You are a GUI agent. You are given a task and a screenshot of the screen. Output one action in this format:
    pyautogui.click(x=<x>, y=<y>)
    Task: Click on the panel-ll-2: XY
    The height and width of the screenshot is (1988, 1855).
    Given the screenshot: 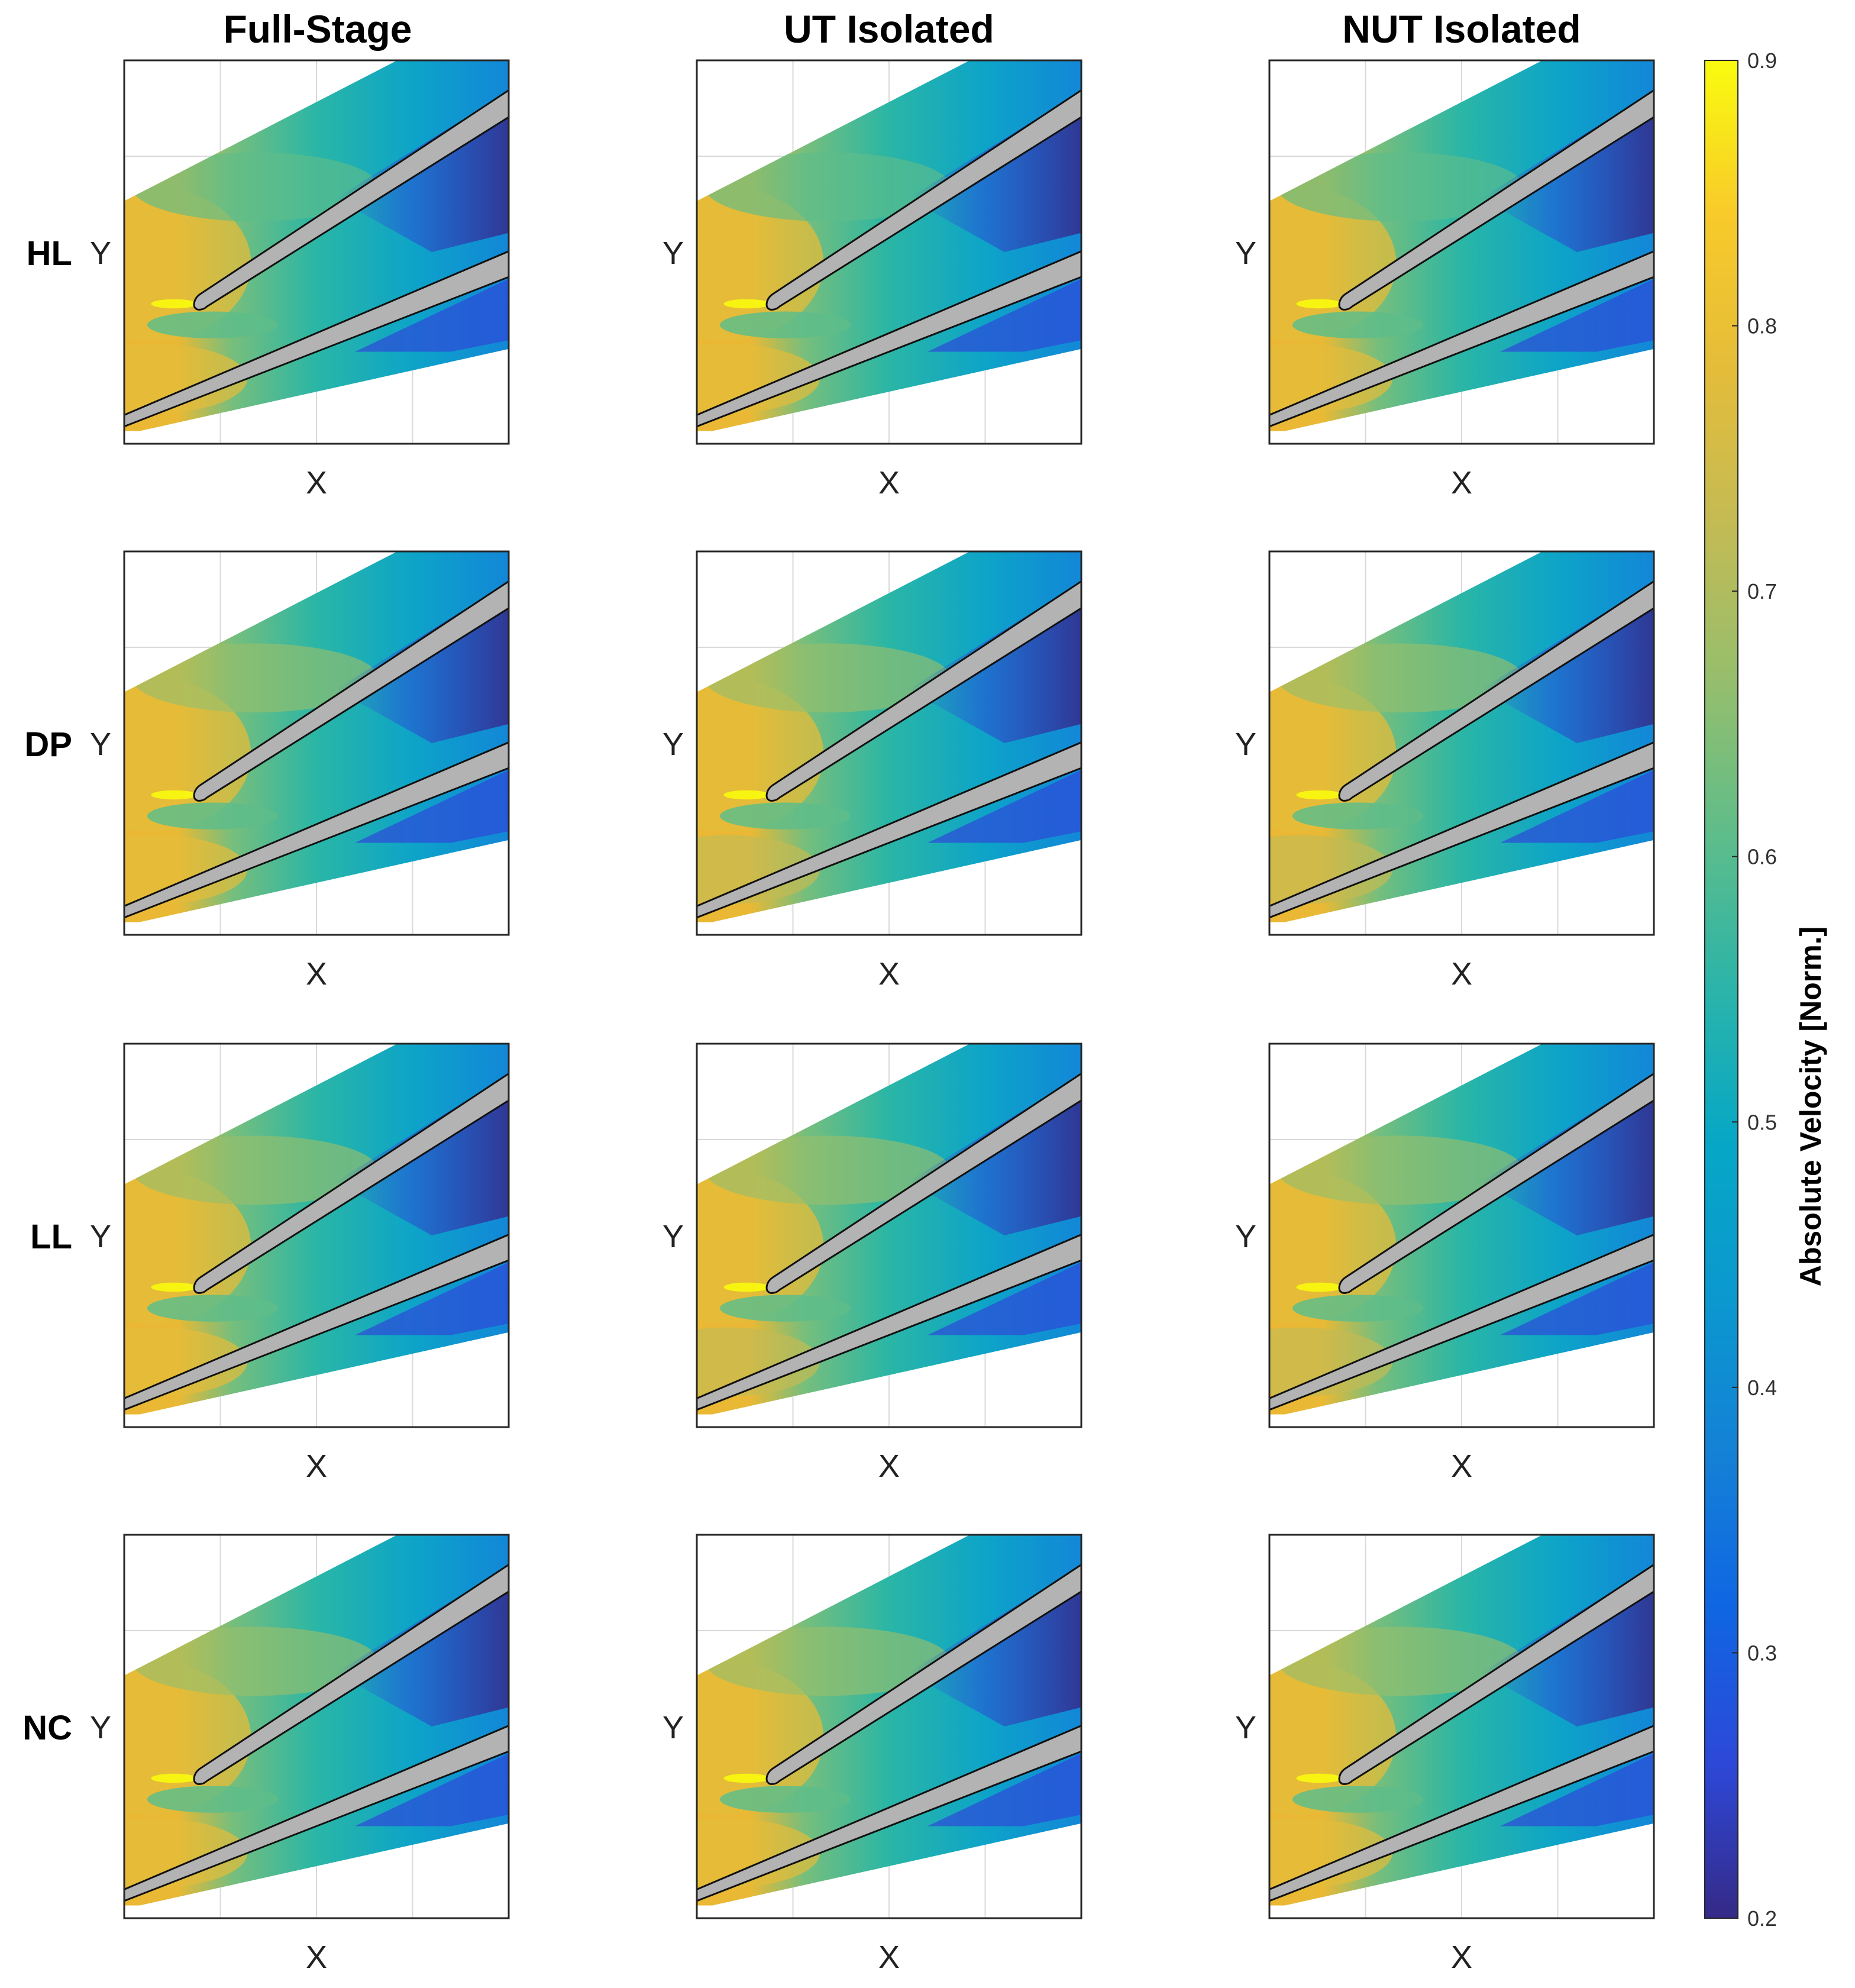 What is the action you would take?
    pyautogui.click(x=872, y=1263)
    